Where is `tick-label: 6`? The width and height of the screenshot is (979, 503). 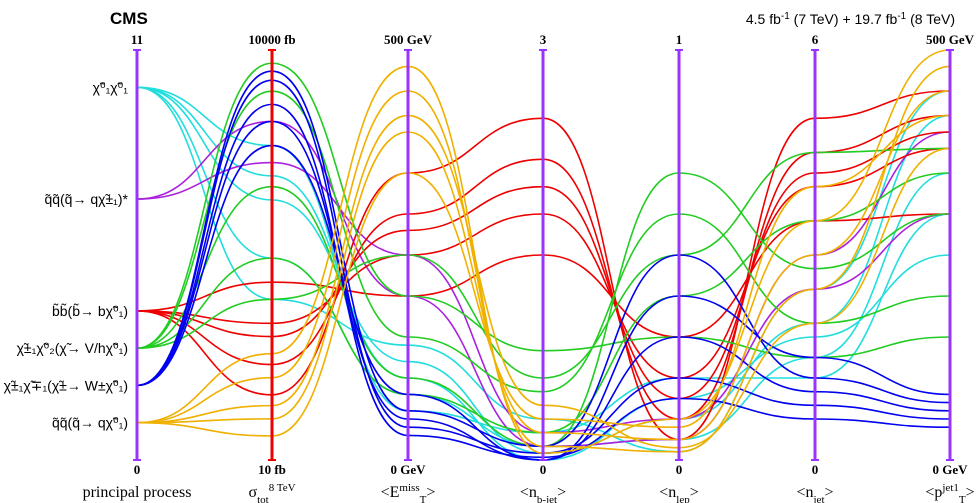
tick-label: 6 is located at coordinates (815, 39).